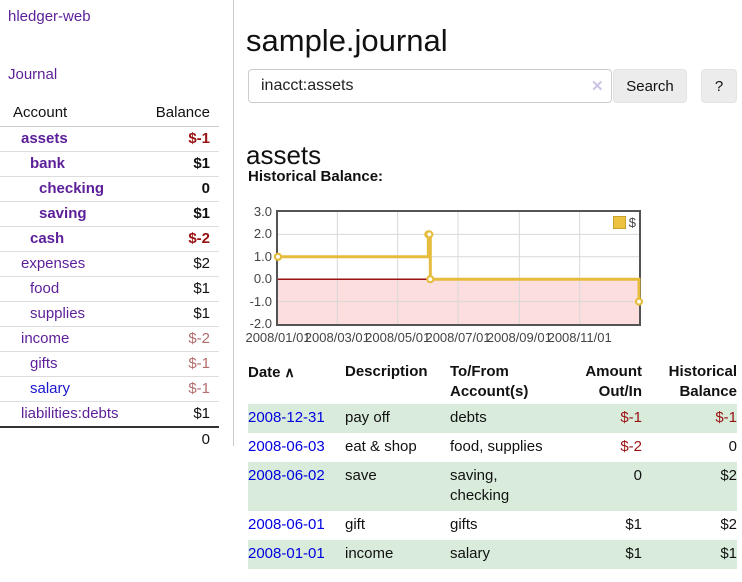  Describe the element at coordinates (58, 313) in the screenshot. I see `account-link-supplies: supplies` at that location.